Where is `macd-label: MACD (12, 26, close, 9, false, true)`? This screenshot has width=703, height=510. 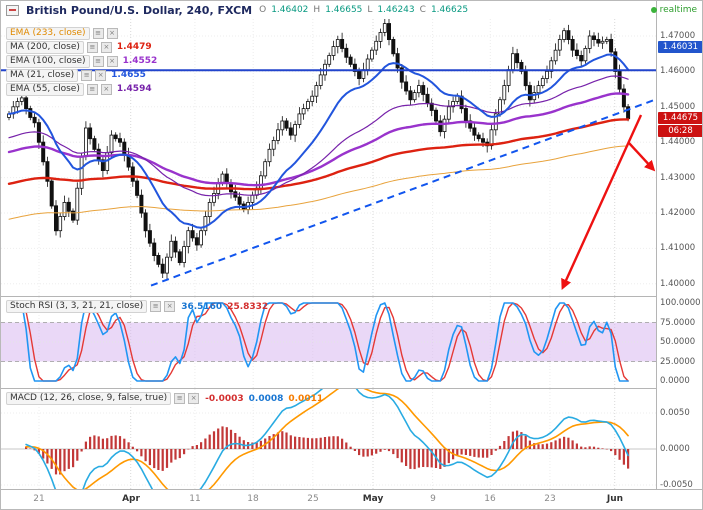
macd-label: MACD (12, 26, close, 9, false, true) is located at coordinates (89, 398).